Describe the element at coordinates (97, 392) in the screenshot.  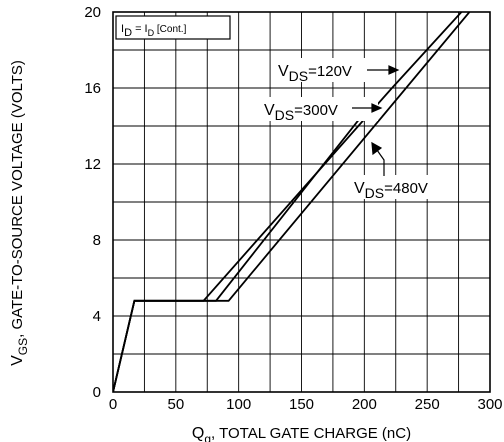
I see `y-tick-label: 0` at that location.